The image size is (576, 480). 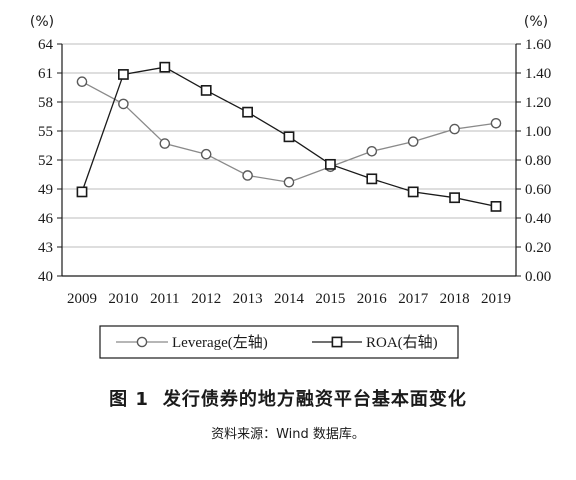 I want to click on left-tick-label: 40, so click(x=45, y=277).